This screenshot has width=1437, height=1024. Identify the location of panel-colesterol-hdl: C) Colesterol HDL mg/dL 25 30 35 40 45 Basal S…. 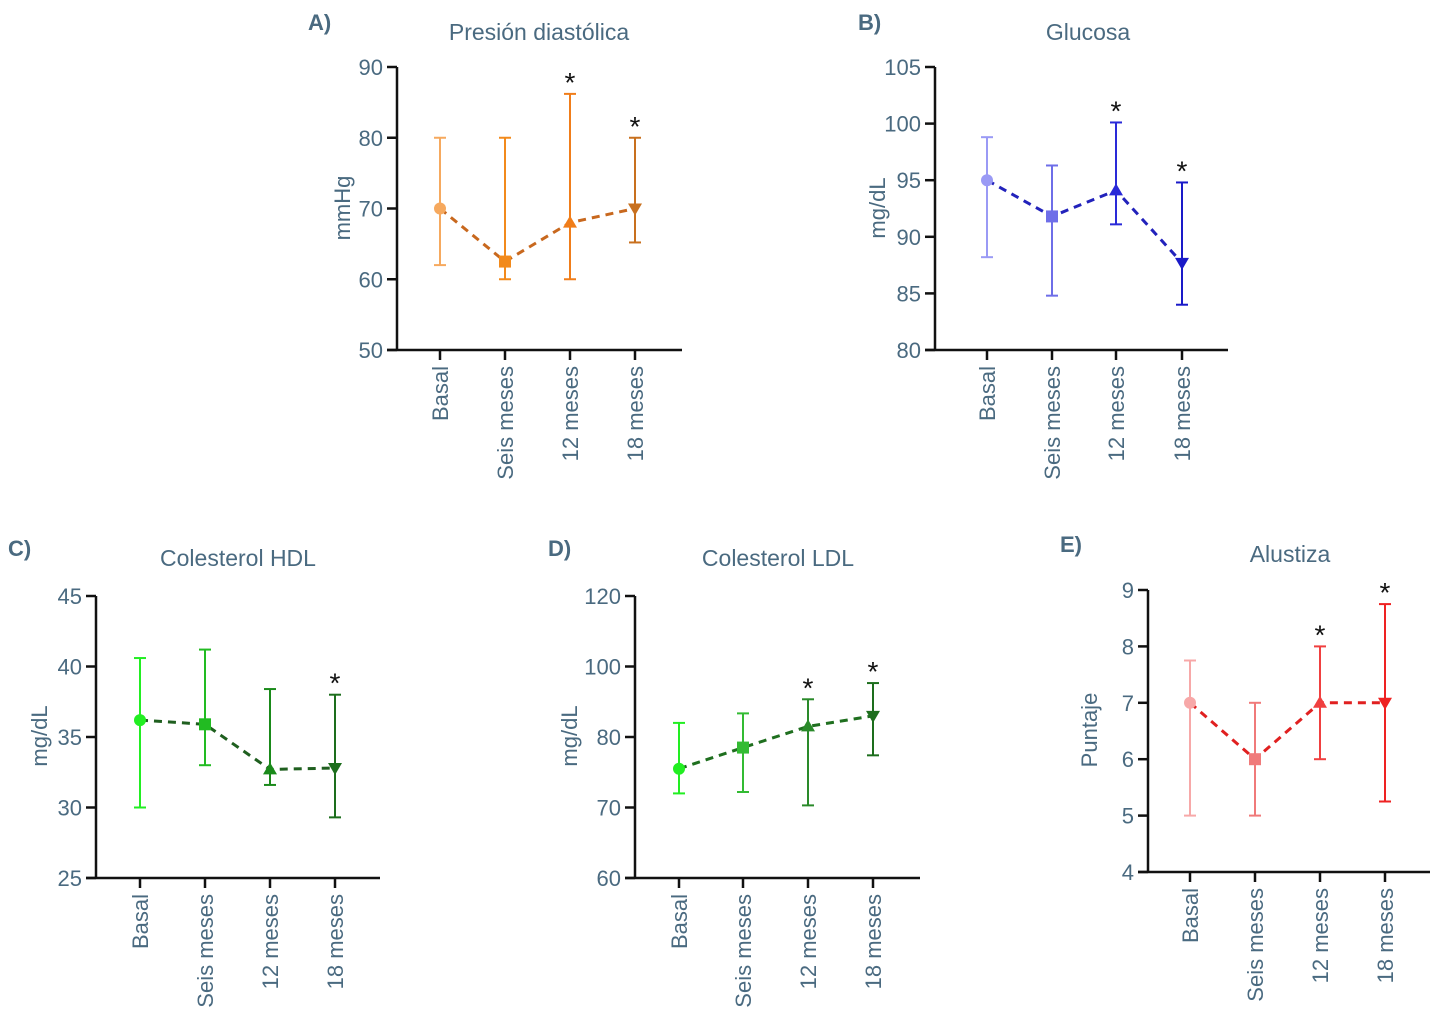
(194, 772).